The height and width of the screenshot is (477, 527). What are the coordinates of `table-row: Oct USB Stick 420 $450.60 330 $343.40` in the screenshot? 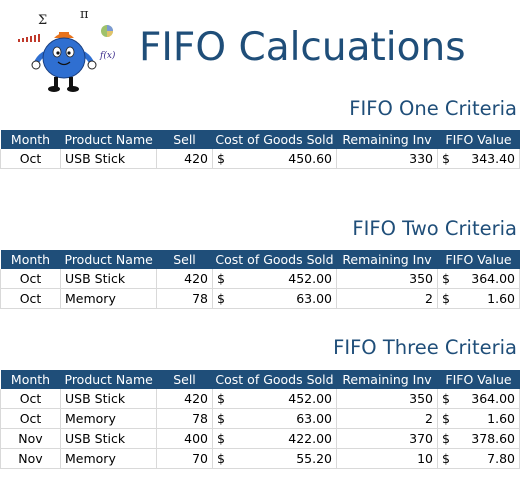 It's located at (260, 159).